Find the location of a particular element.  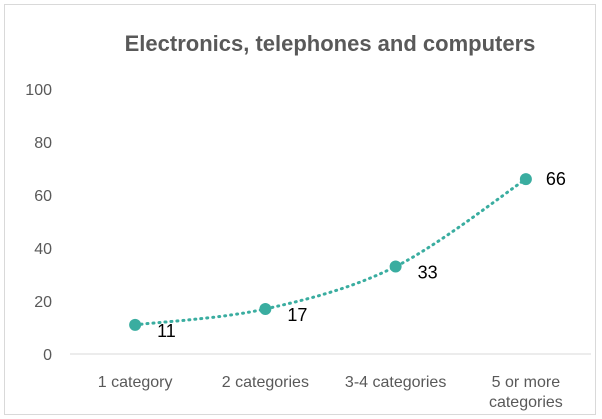

data-label: 17 is located at coordinates (297, 315).